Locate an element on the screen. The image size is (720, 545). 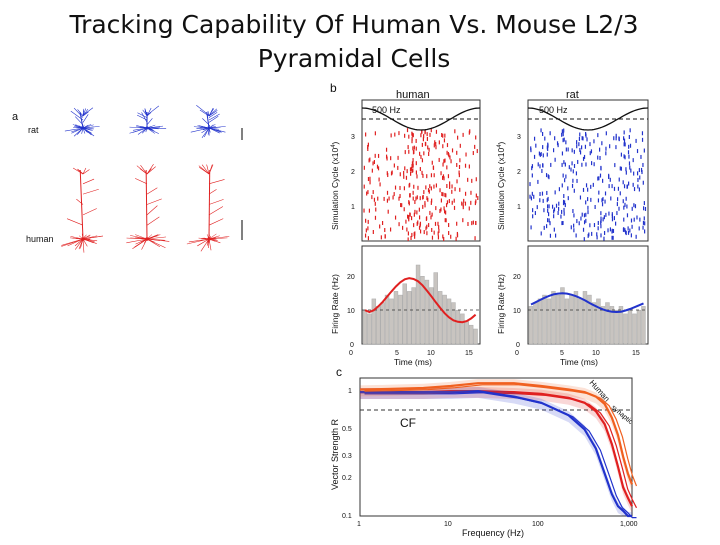
c-ytick-0.2: 0.2 is located at coordinates (347, 478).